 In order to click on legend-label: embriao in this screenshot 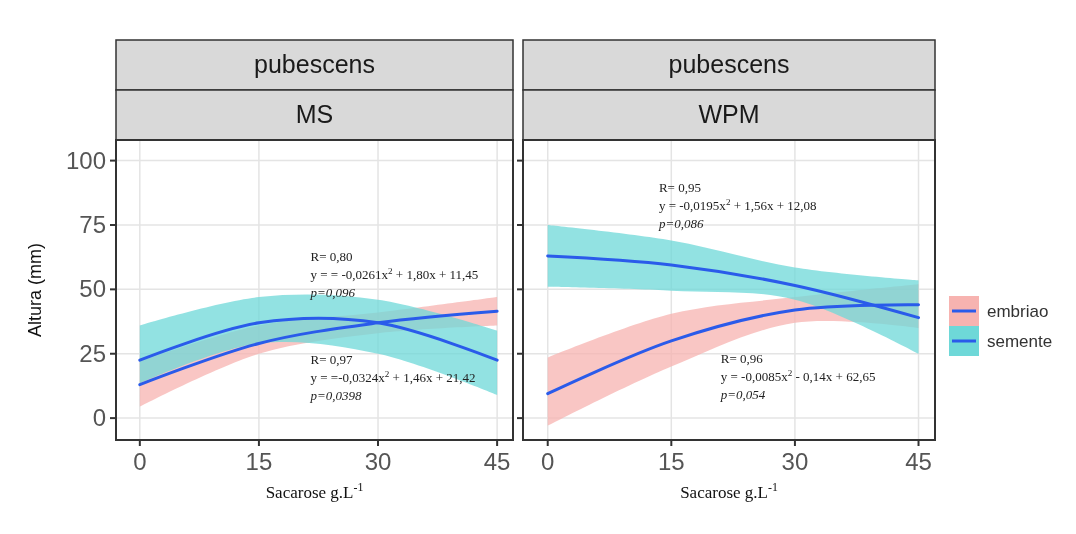, I will do `click(1018, 311)`.